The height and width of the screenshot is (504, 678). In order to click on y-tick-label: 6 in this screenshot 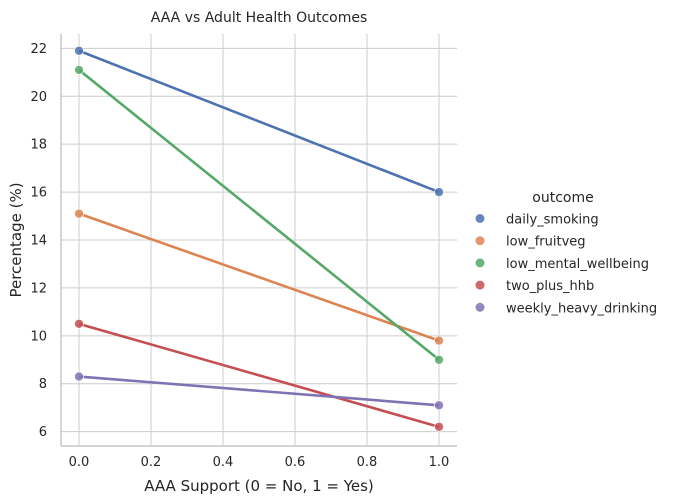, I will do `click(43, 432)`.